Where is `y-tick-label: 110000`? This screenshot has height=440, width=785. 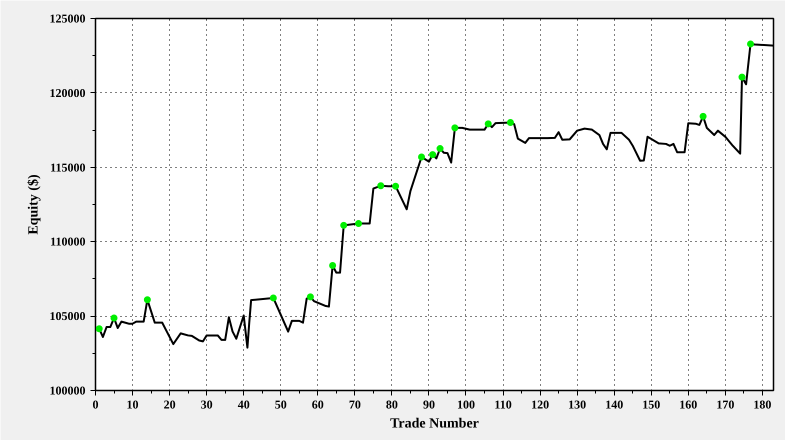
y-tick-label: 110000 is located at coordinates (68, 241).